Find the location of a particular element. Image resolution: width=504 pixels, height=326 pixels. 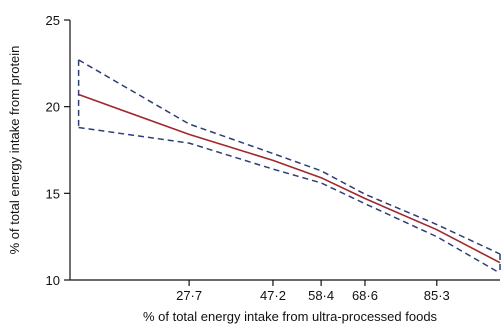

y-tick-label: 15 is located at coordinates (53, 193).